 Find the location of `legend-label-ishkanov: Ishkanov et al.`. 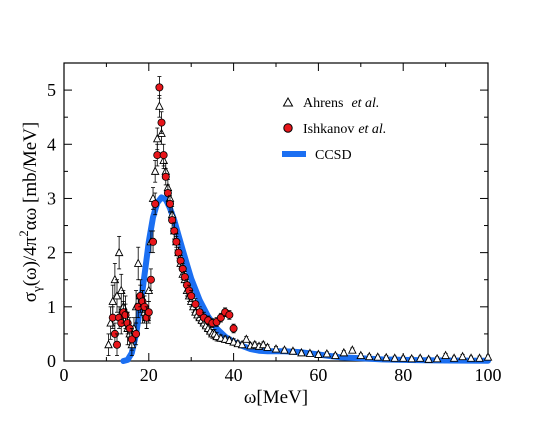

legend-label-ishkanov: Ishkanov et al. is located at coordinates (344, 129).